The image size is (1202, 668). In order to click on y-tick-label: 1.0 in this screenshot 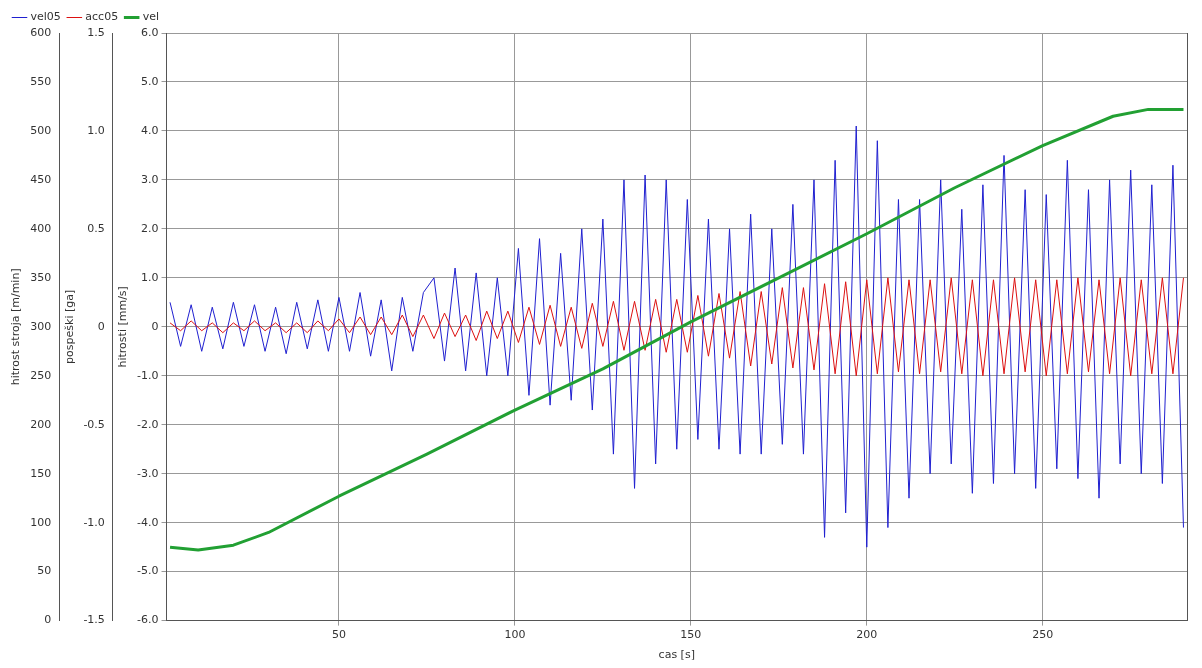, I will do `click(150, 277)`.